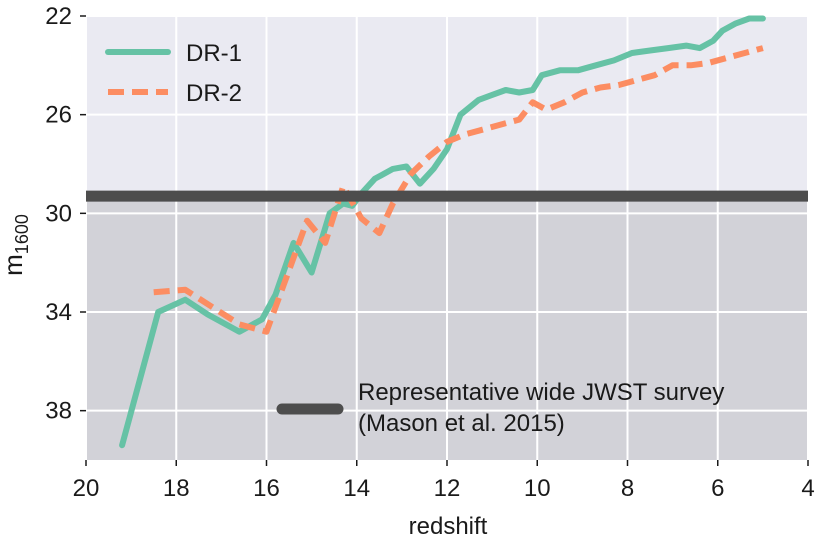 The width and height of the screenshot is (822, 548). I want to click on x-tick-label: 20, so click(86, 488).